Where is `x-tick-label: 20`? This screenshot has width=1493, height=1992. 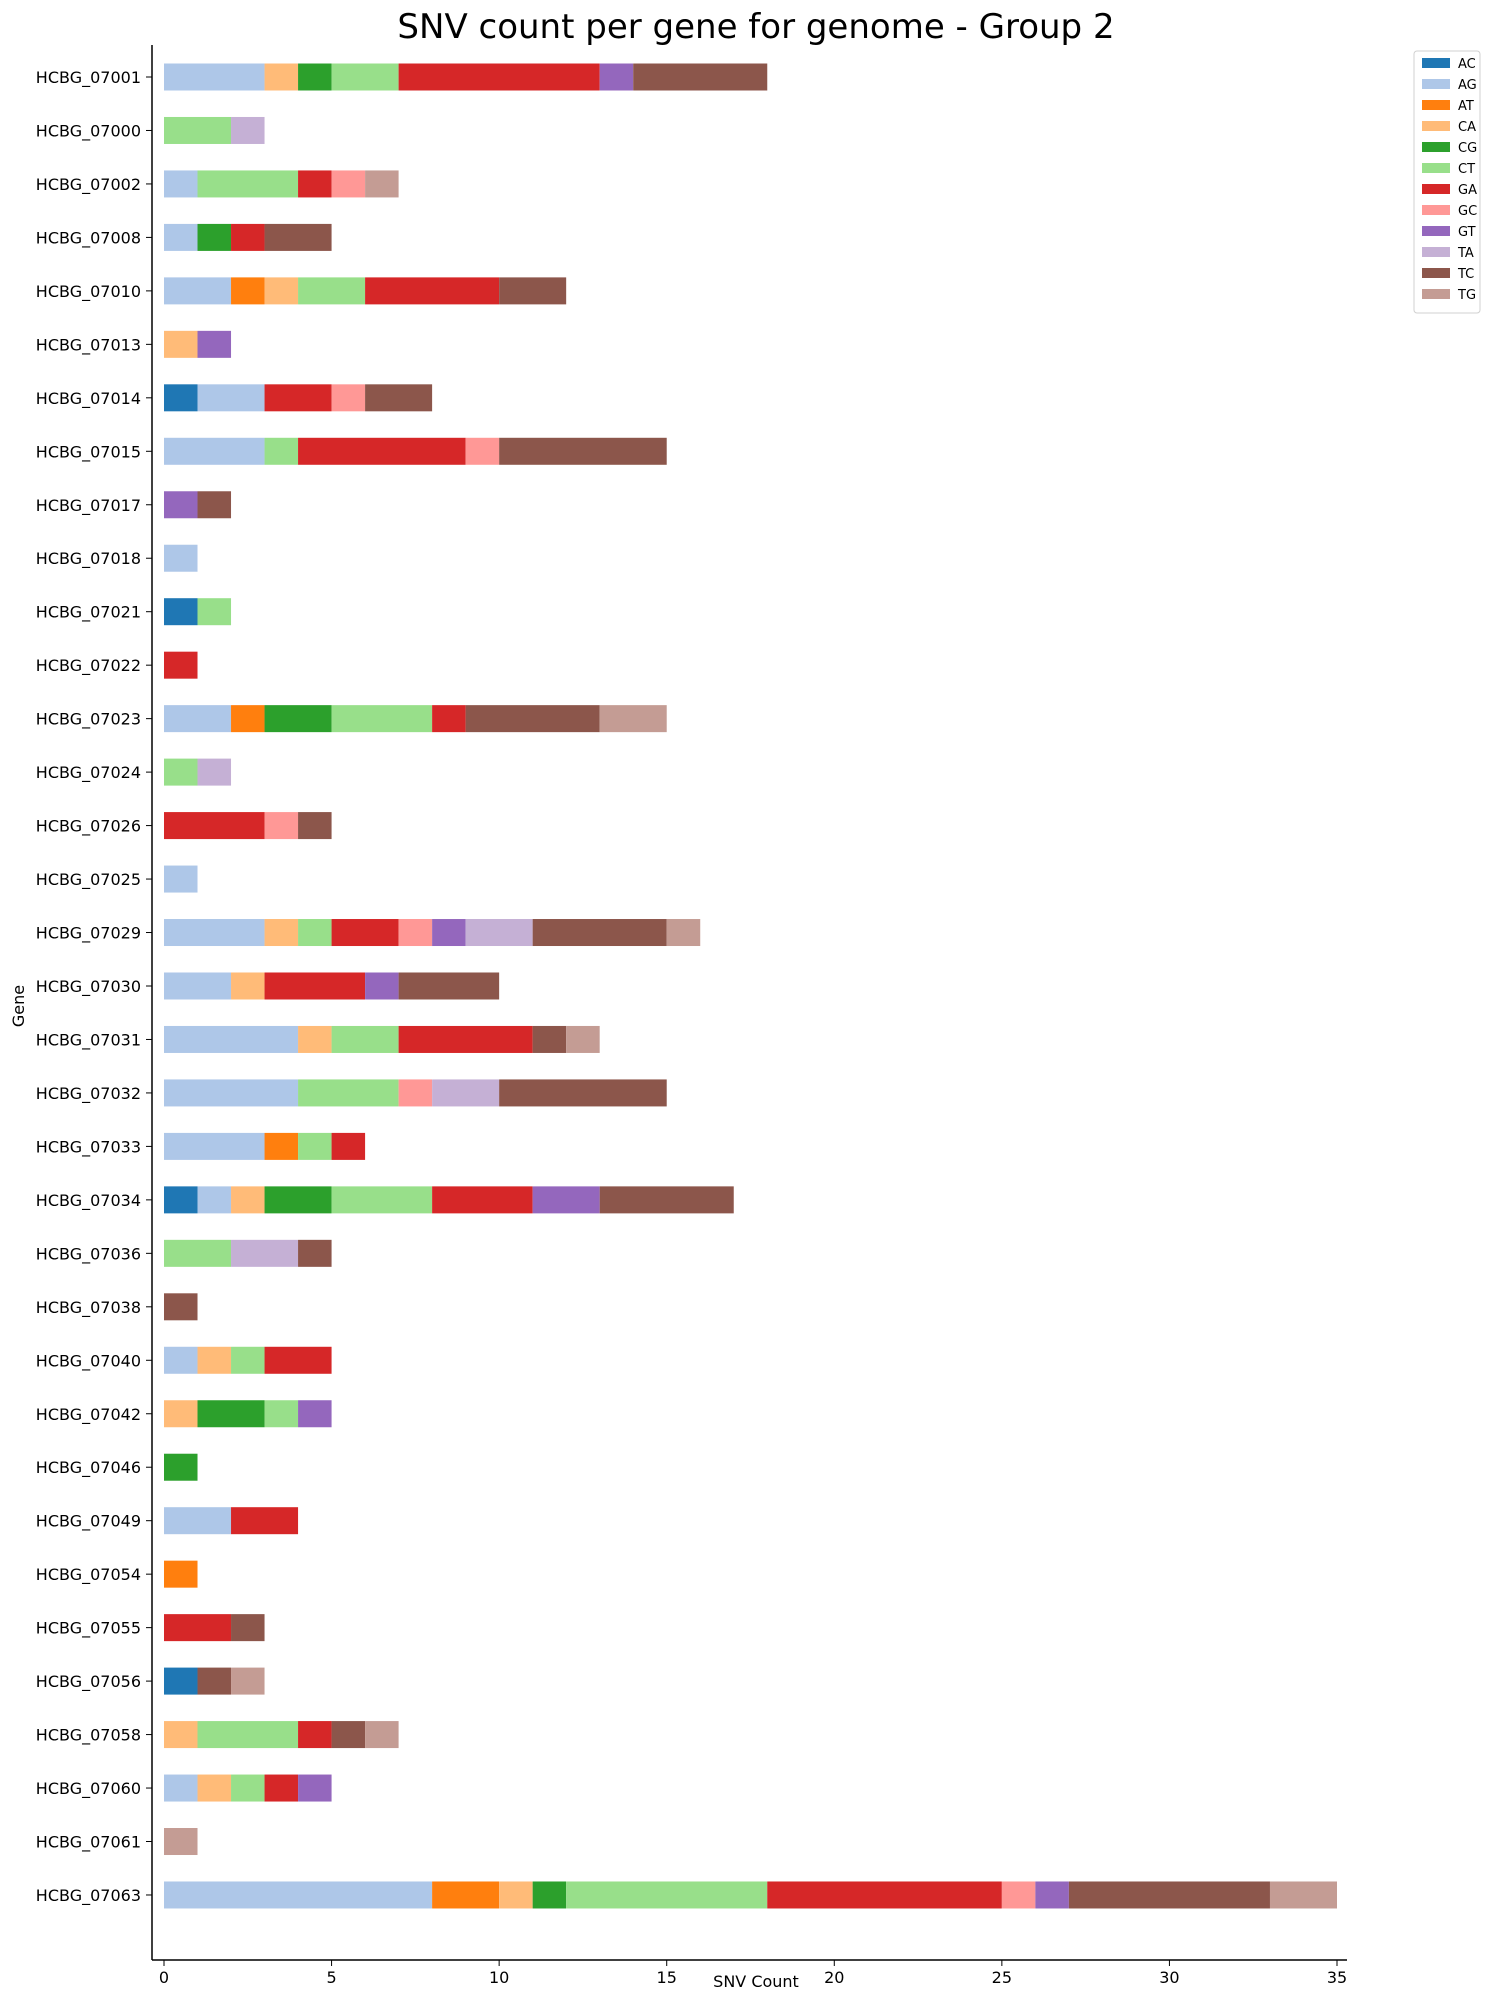
x-tick-label: 20 is located at coordinates (834, 1977).